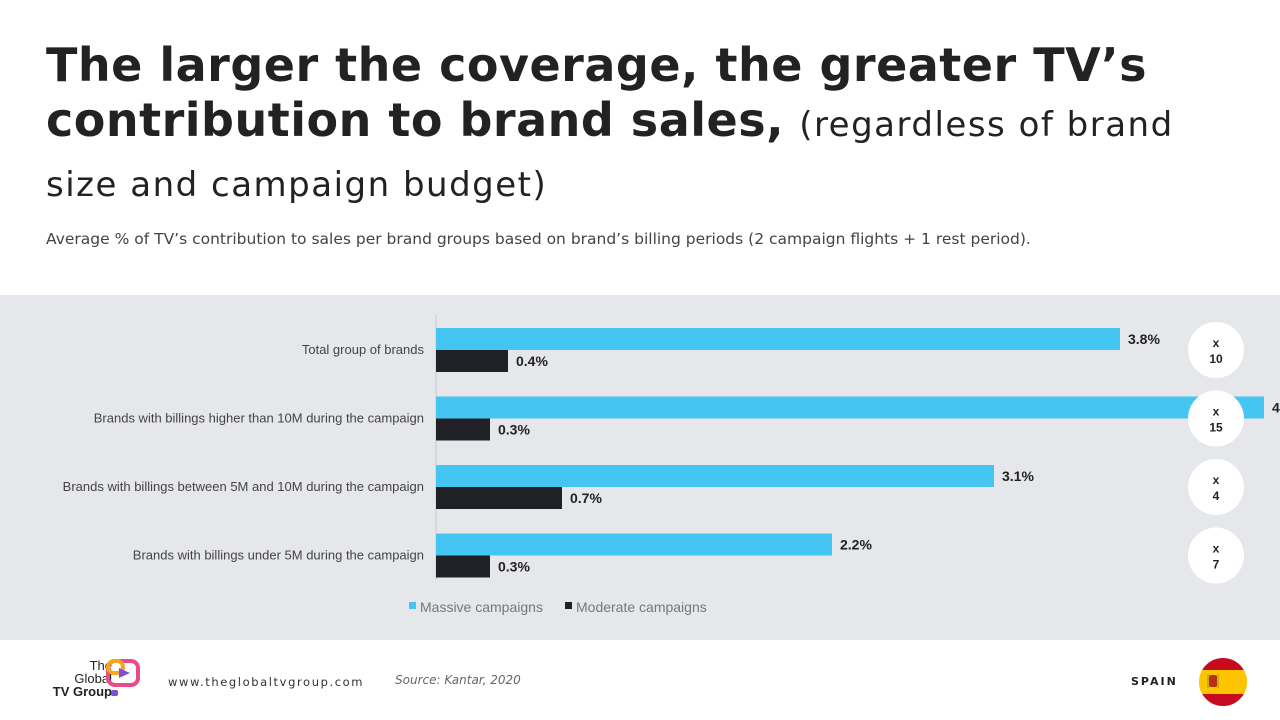  What do you see at coordinates (363, 349) in the screenshot?
I see `category-label: Total group of brands` at bounding box center [363, 349].